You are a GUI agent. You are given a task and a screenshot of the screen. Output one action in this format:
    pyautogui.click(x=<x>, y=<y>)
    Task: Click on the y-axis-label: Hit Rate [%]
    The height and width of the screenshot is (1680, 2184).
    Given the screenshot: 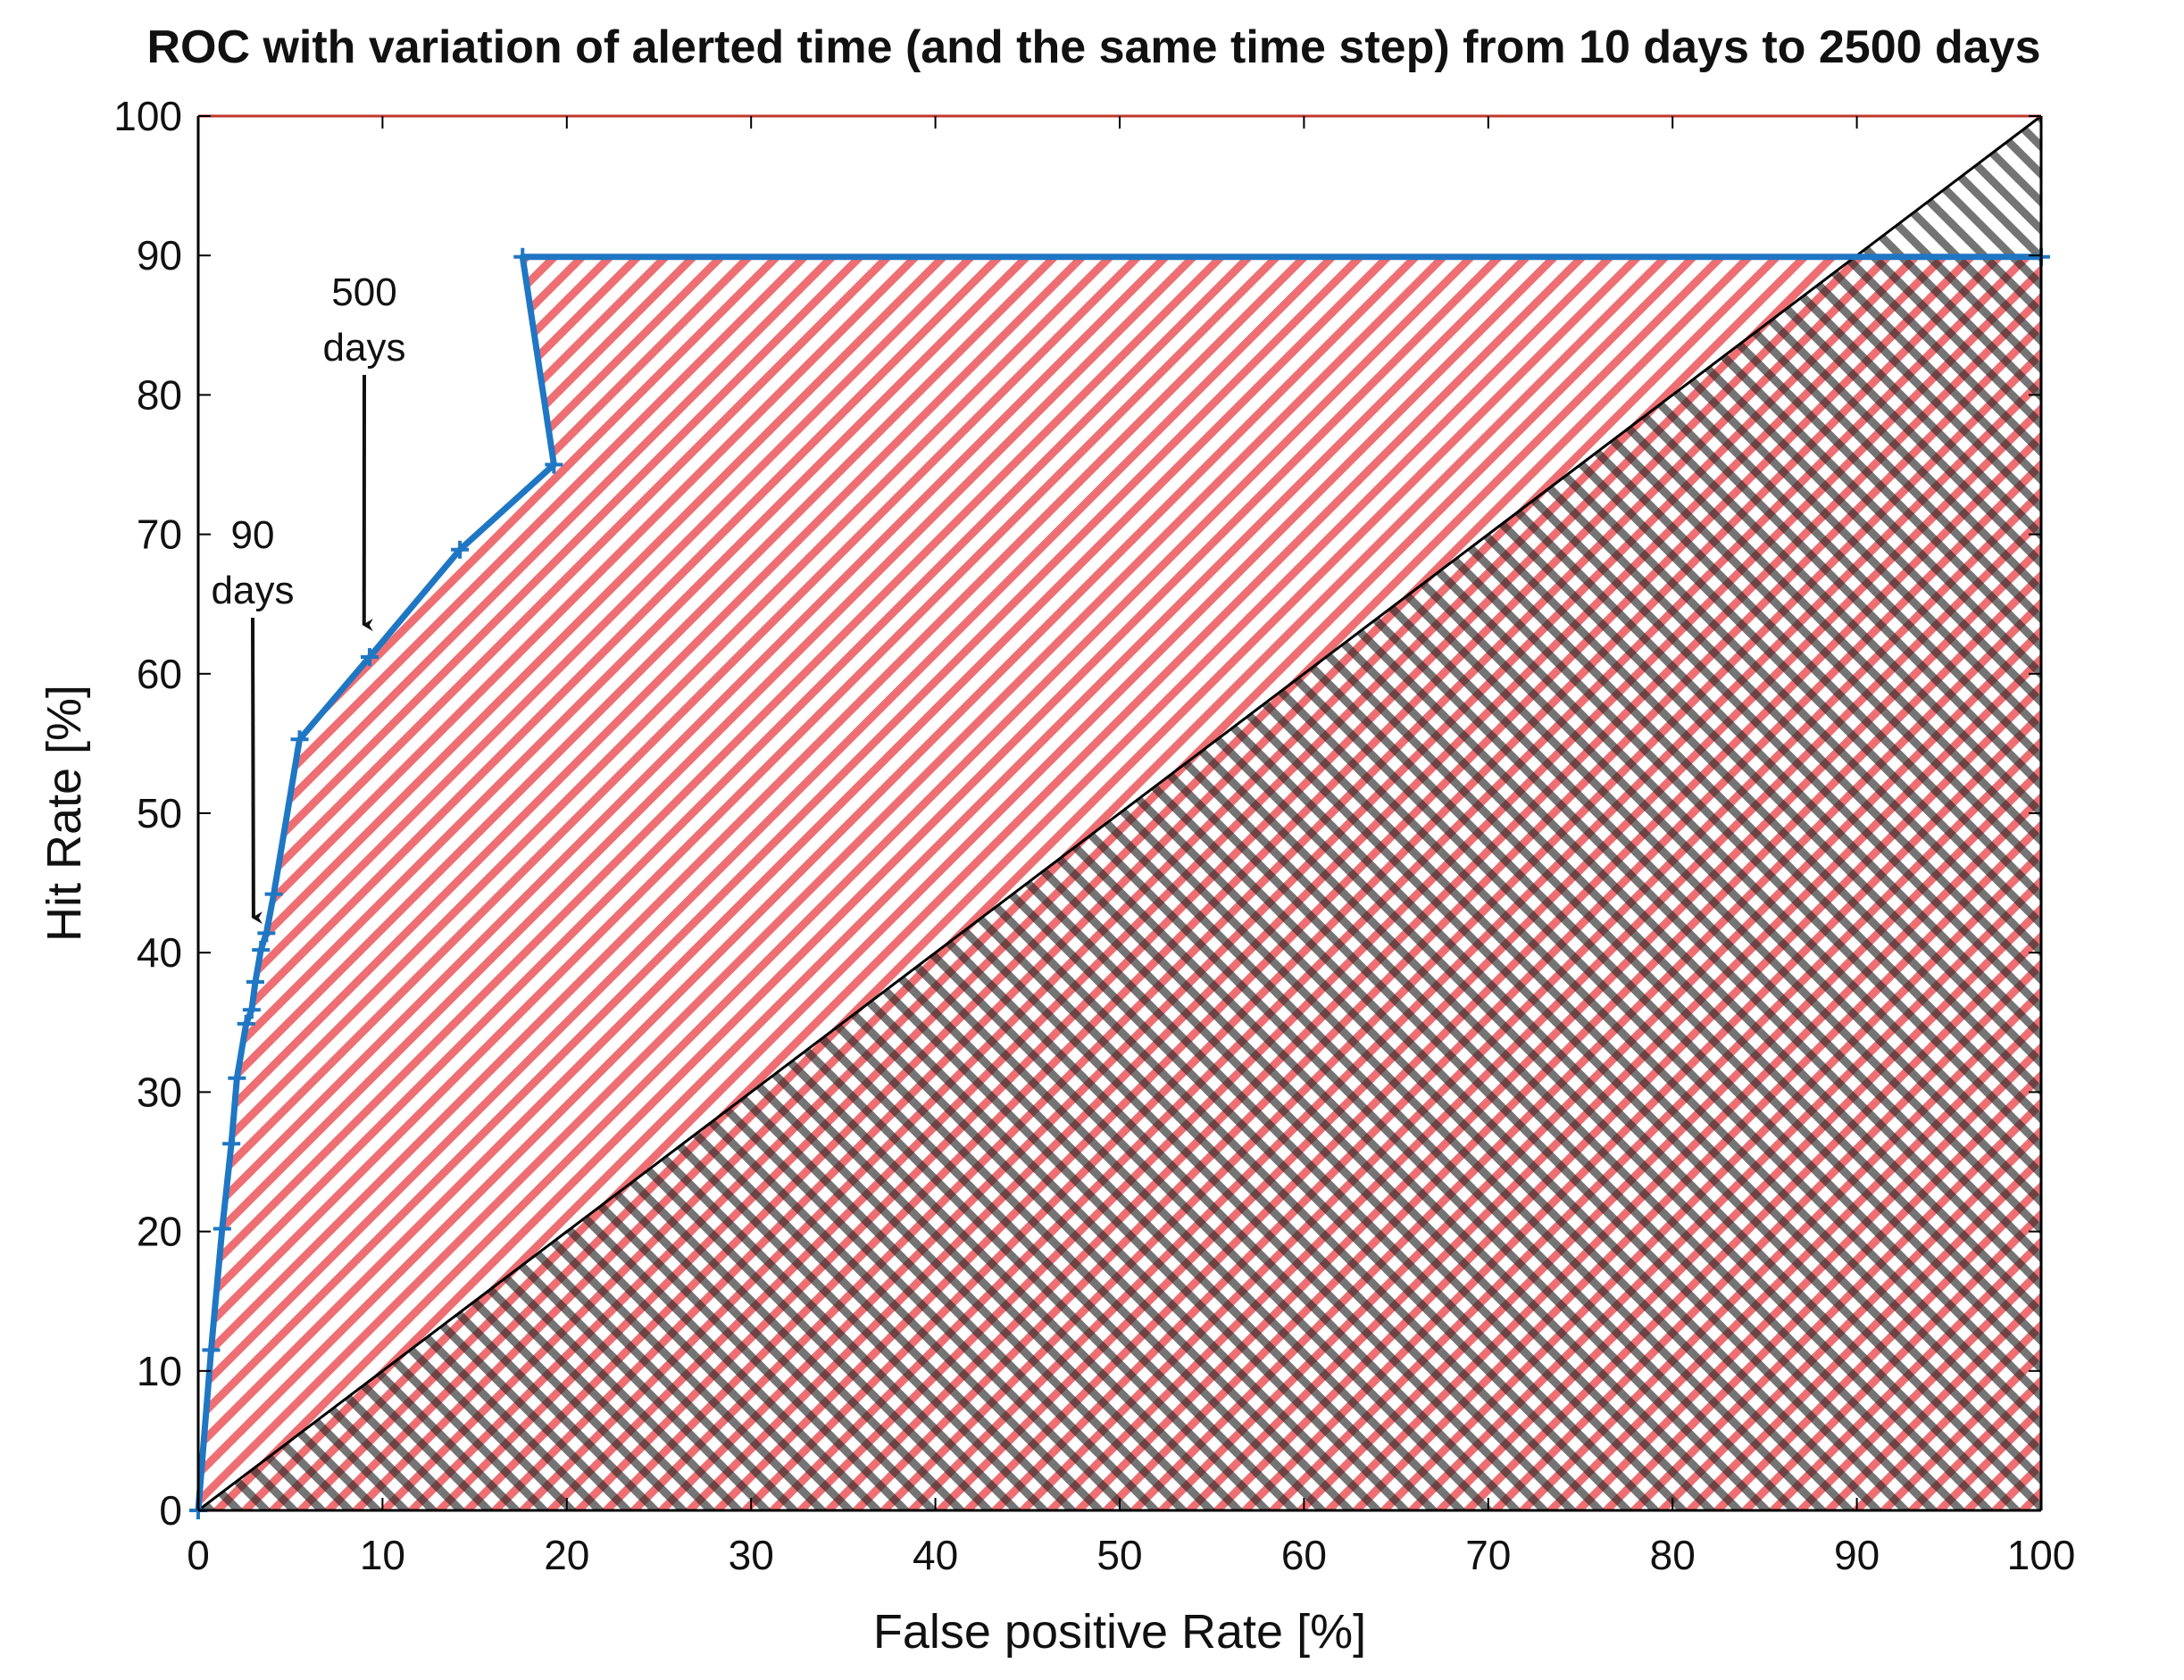 What is the action you would take?
    pyautogui.click(x=64, y=813)
    